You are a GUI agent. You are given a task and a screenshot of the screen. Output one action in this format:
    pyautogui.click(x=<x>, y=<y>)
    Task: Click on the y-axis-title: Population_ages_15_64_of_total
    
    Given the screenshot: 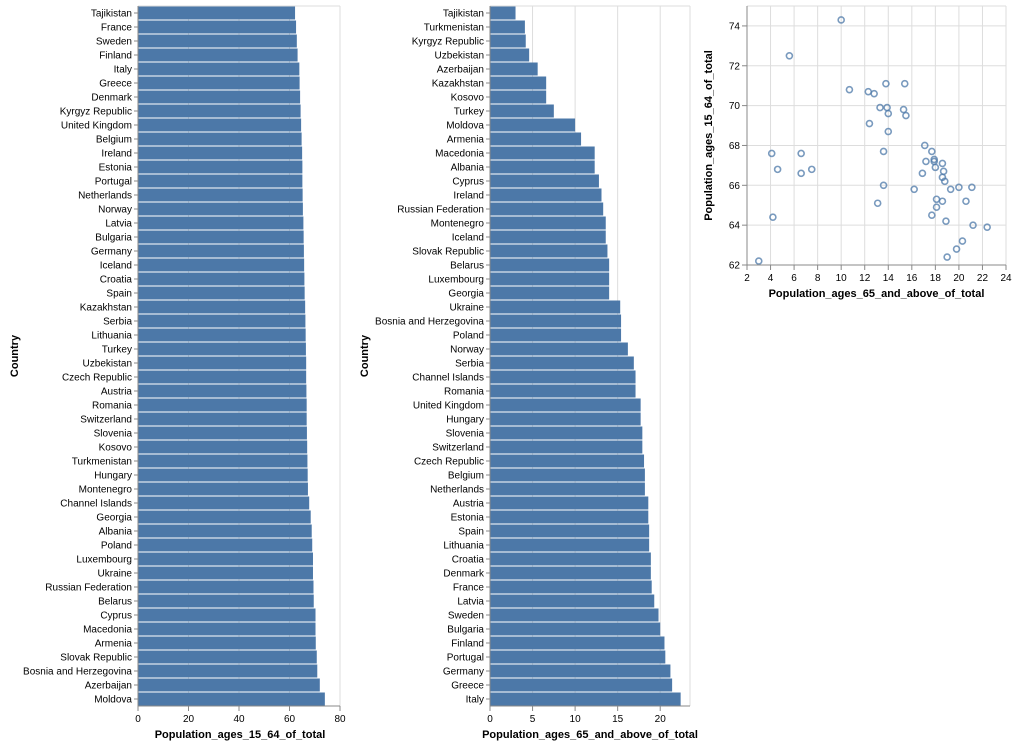 What is the action you would take?
    pyautogui.click(x=709, y=135)
    